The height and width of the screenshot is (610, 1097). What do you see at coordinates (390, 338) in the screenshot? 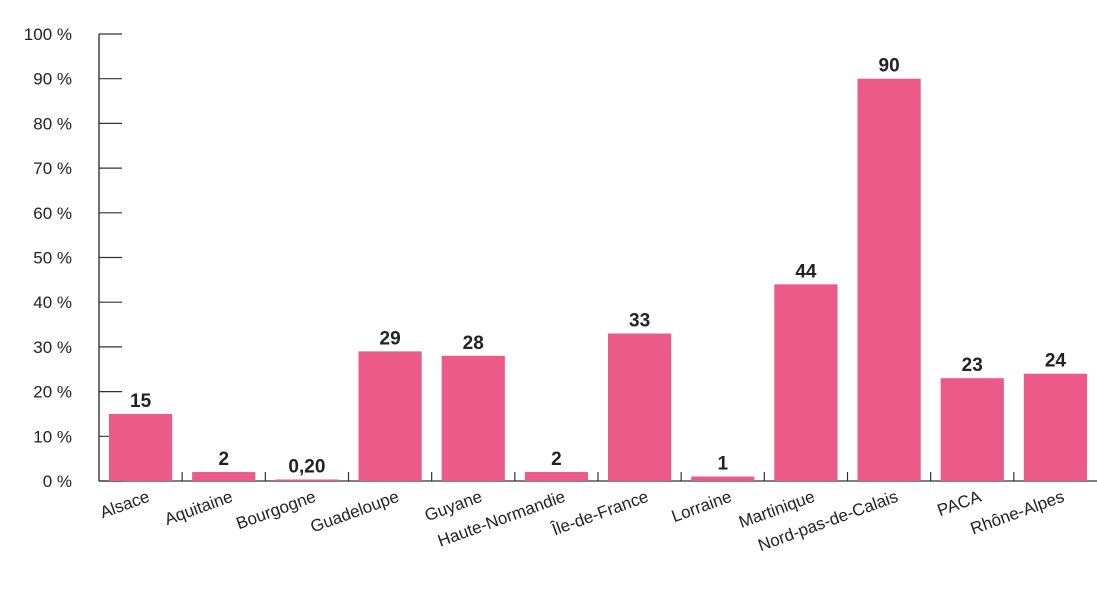
I see `data-label: 29` at bounding box center [390, 338].